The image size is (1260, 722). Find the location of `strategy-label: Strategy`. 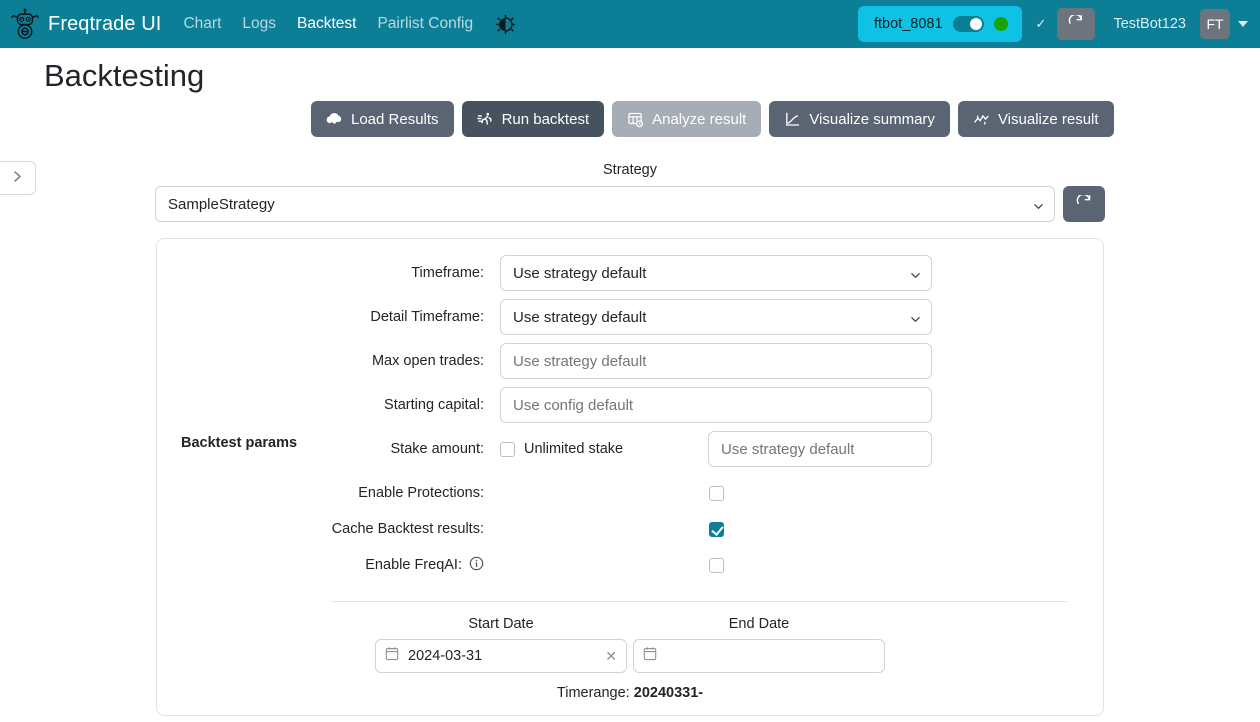

strategy-label: Strategy is located at coordinates (630, 170).